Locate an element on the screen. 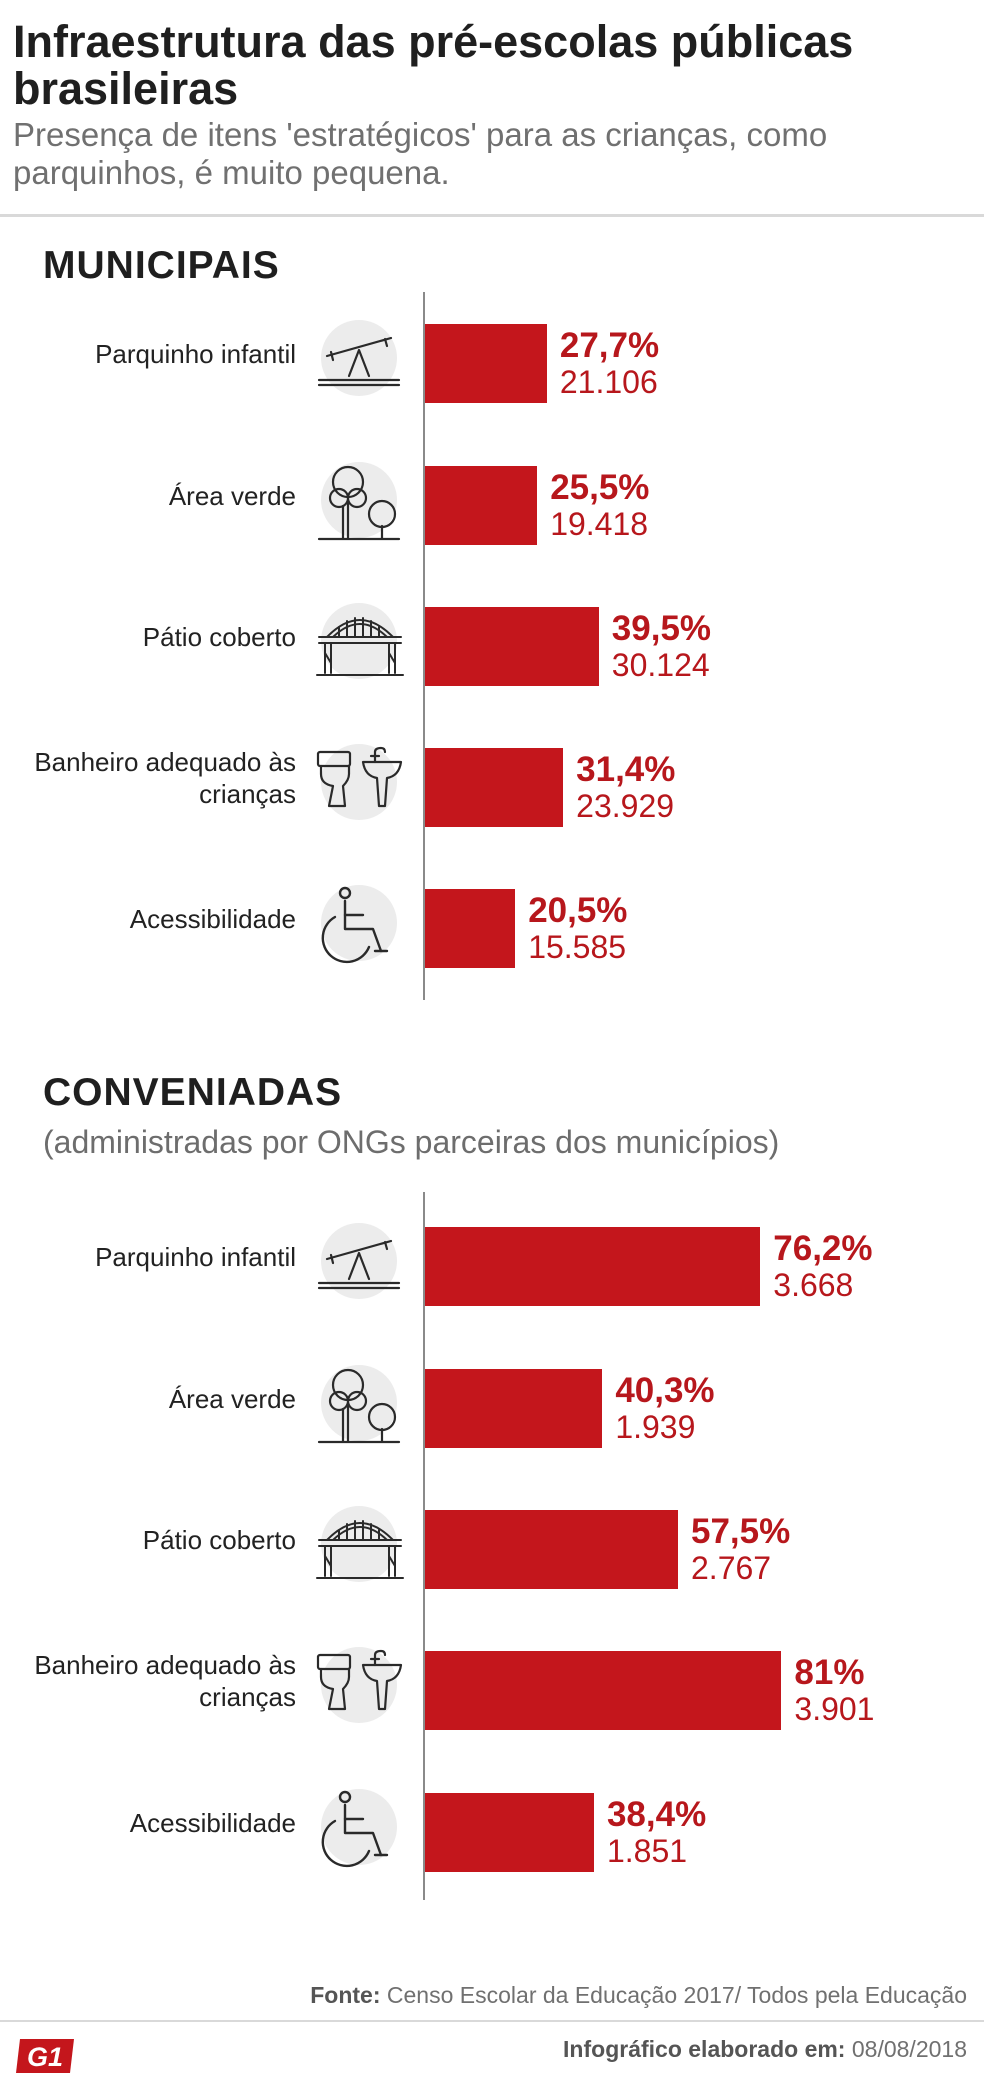 The width and height of the screenshot is (984, 2095). header-divider is located at coordinates (492, 215).